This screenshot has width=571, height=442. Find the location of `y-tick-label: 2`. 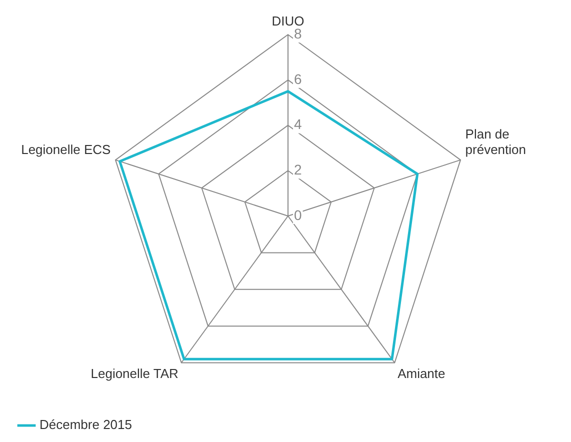

y-tick-label: 2 is located at coordinates (298, 170).